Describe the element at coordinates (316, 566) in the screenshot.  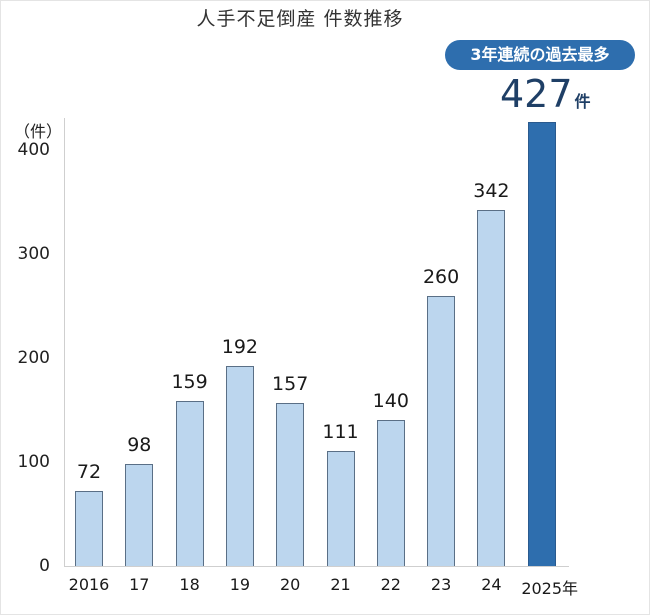
I see `x-axis-line` at that location.